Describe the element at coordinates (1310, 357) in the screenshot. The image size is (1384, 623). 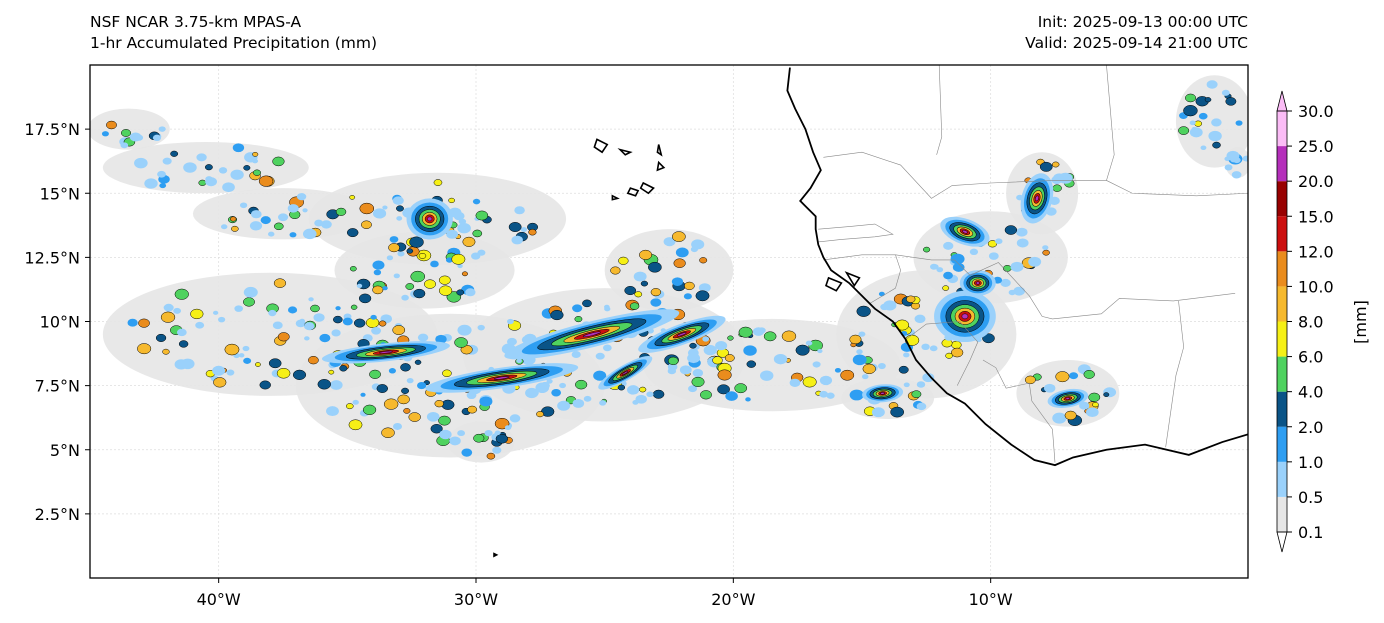
I see `colorbar-tick-label: 6.0` at that location.